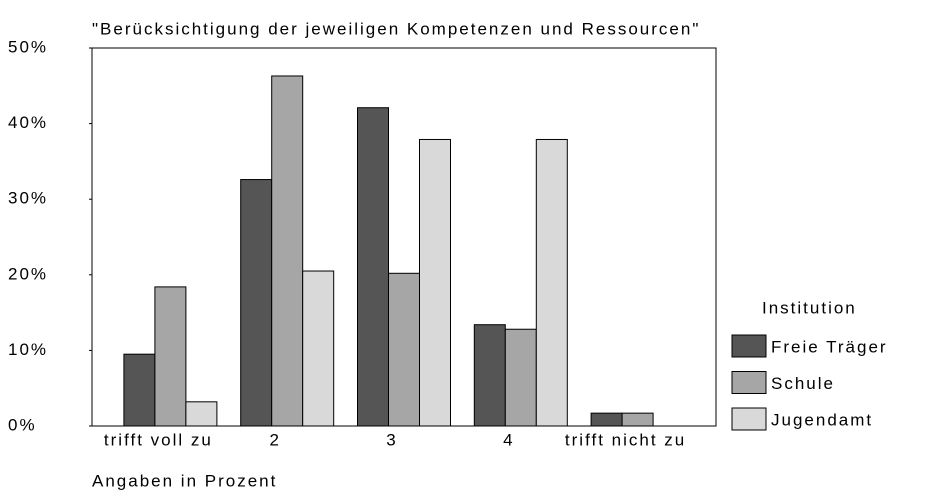  What do you see at coordinates (28, 198) in the screenshot?
I see `y-tick-label: 30%` at bounding box center [28, 198].